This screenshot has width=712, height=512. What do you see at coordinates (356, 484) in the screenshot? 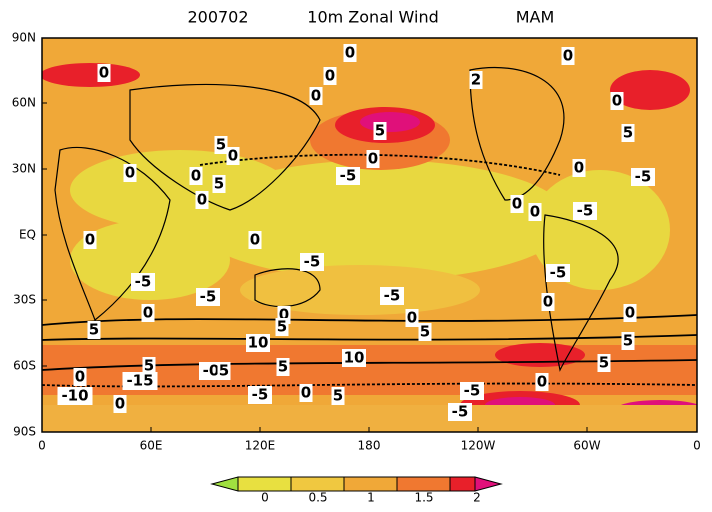
I see `colorbar` at bounding box center [356, 484].